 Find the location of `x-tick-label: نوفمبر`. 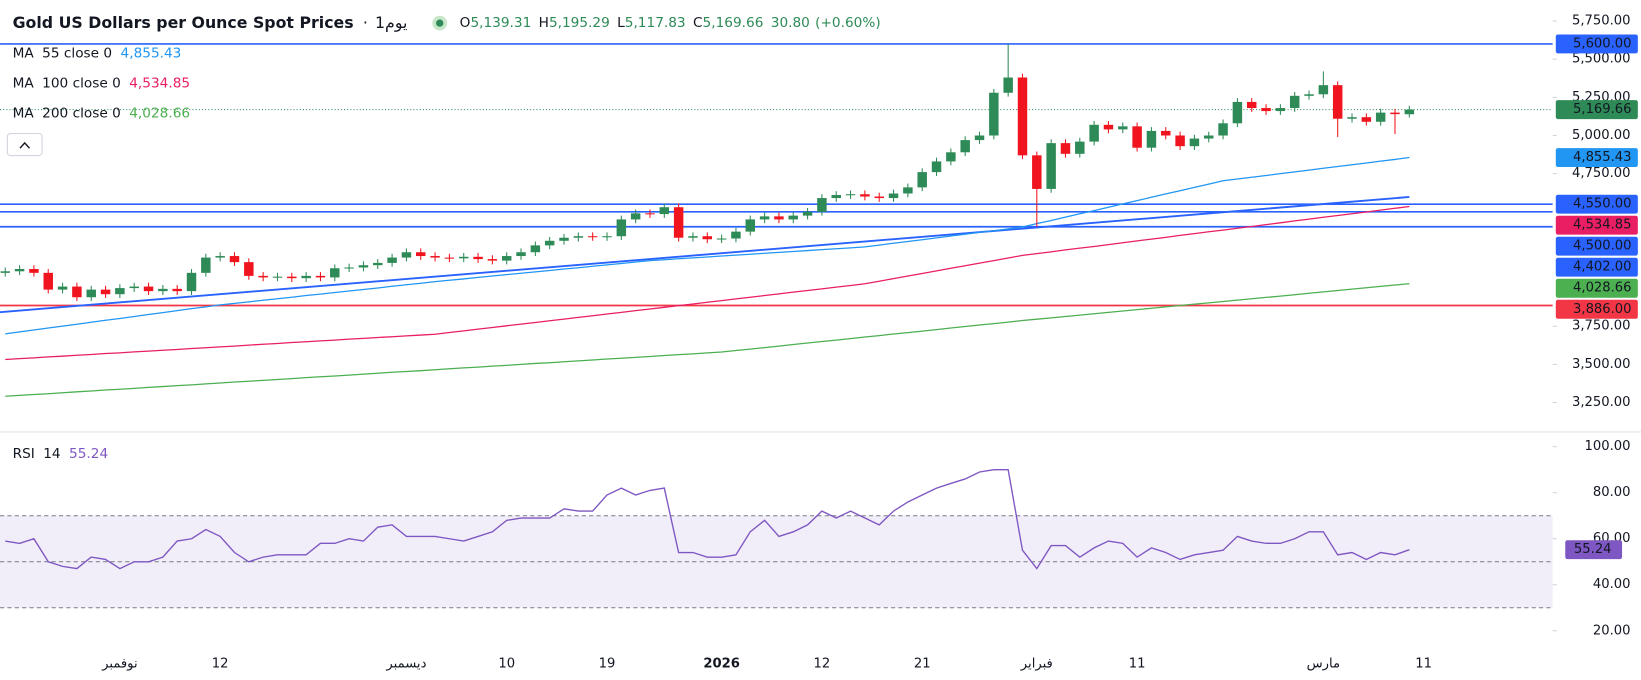

x-tick-label: نوفمبر is located at coordinates (119, 664).